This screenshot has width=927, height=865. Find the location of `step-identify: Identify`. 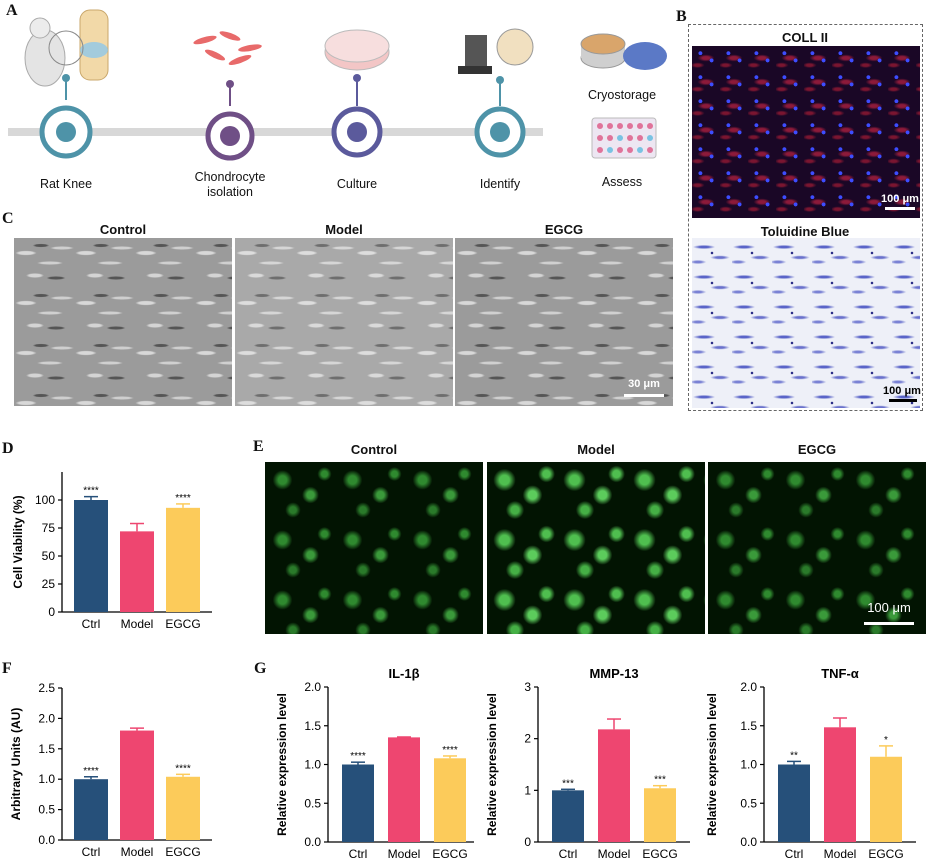

step-identify: Identify is located at coordinates (500, 184).